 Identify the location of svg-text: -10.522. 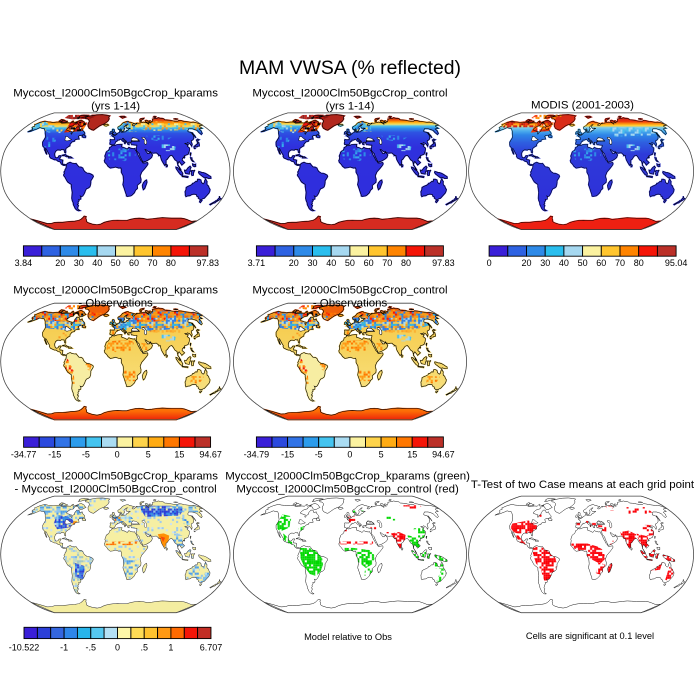
(24, 648).